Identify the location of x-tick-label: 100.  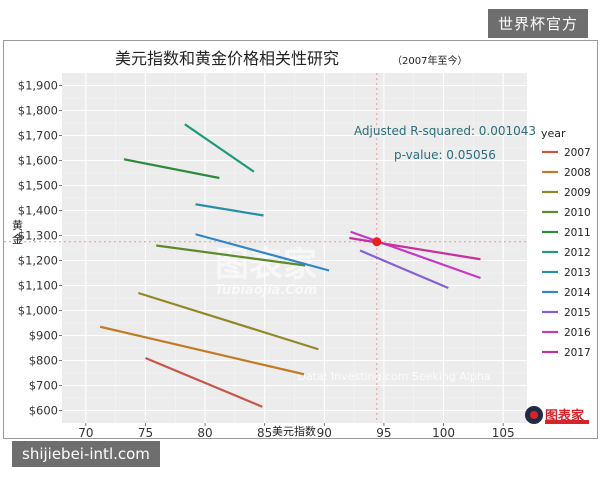
(443, 432).